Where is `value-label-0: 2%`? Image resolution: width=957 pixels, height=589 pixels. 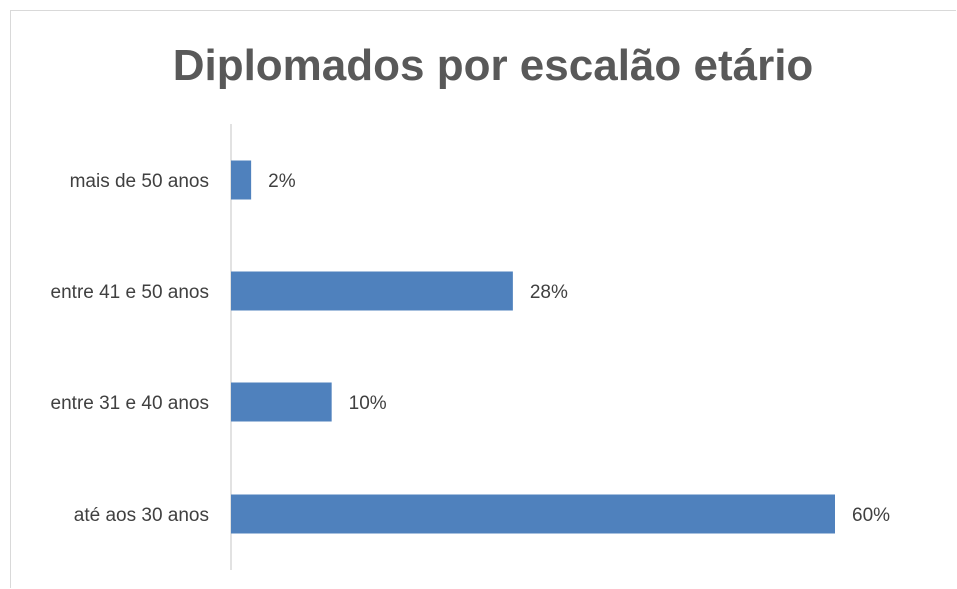
value-label-0: 2% is located at coordinates (282, 181).